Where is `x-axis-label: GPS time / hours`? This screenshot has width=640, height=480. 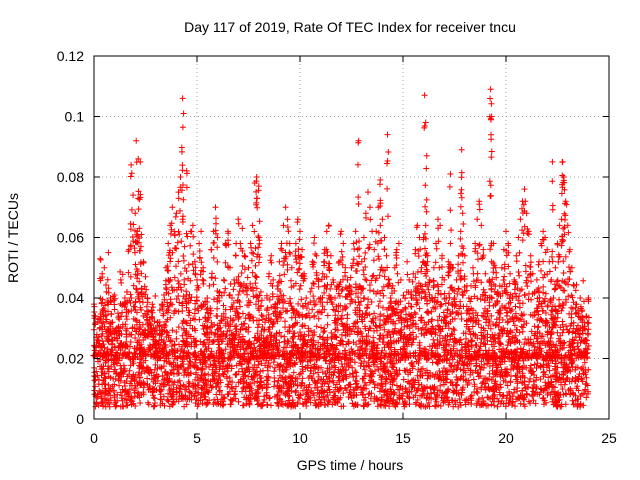 x-axis-label: GPS time / hours is located at coordinates (350, 465).